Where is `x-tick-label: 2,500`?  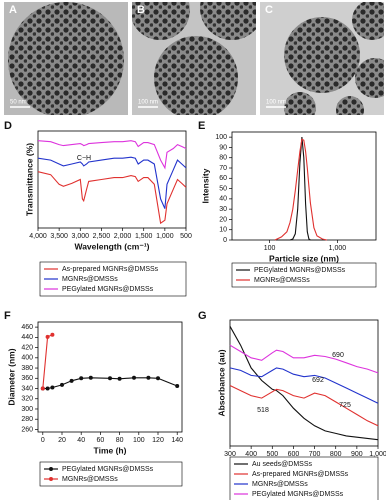 x-tick-label: 2,500 is located at coordinates (102, 236).